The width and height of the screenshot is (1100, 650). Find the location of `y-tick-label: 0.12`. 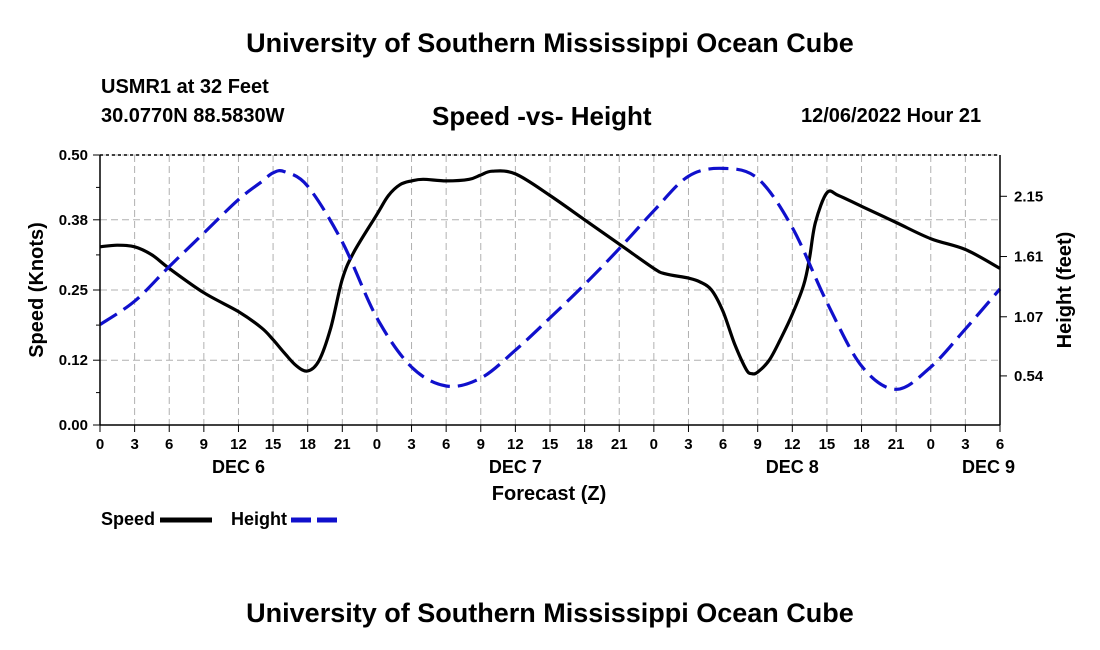

y-tick-label: 0.12 is located at coordinates (73, 360).